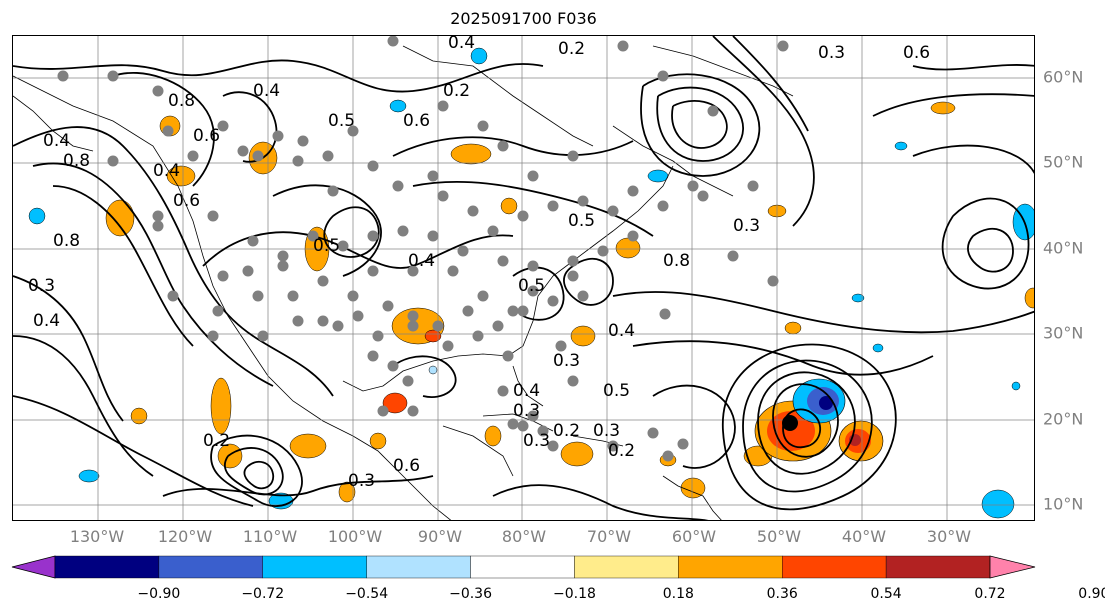  What do you see at coordinates (1012, 567) in the screenshot?
I see `colorbar-extend-right` at bounding box center [1012, 567].